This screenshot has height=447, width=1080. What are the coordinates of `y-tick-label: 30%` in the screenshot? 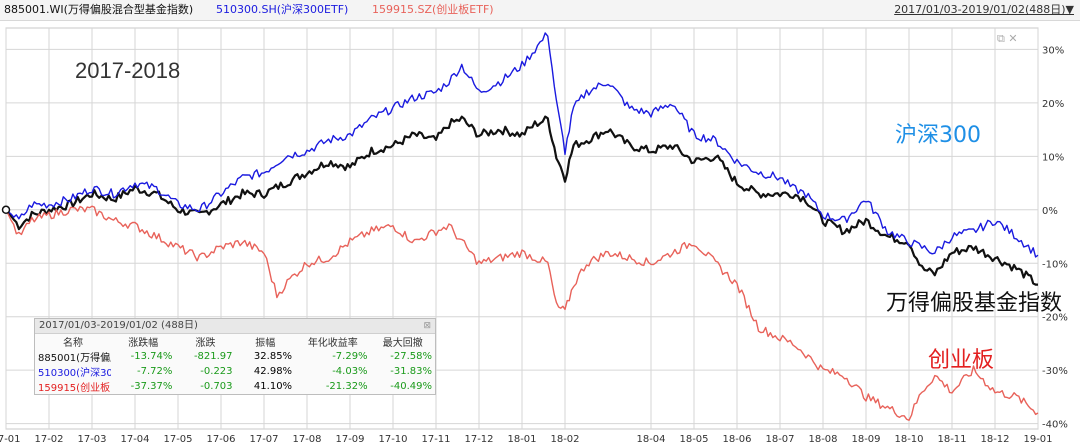 It's located at (1053, 50).